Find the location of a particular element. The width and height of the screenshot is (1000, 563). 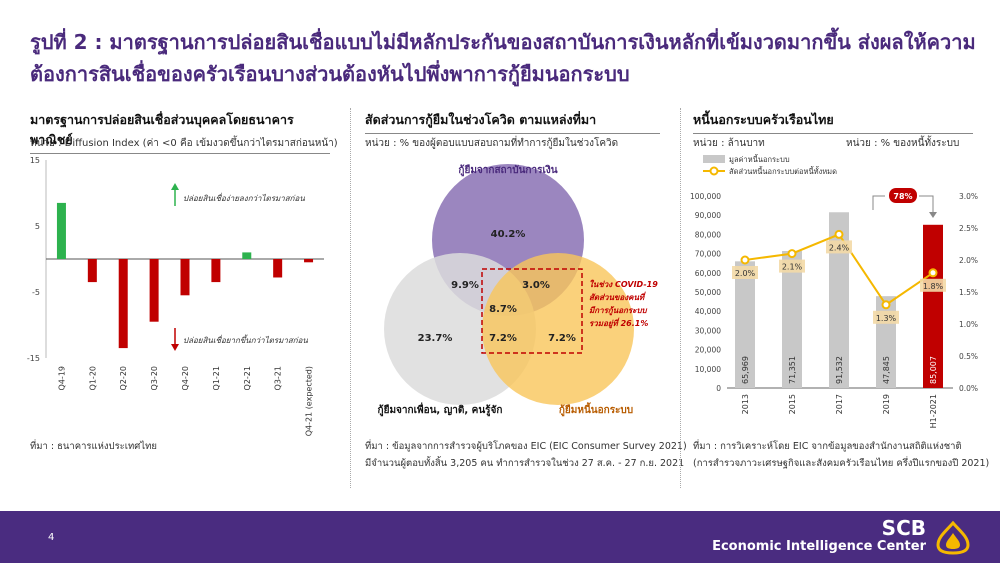

right-panel-title: หนี้นอกระบบครัวเรือนไทย is located at coordinates (833, 122).